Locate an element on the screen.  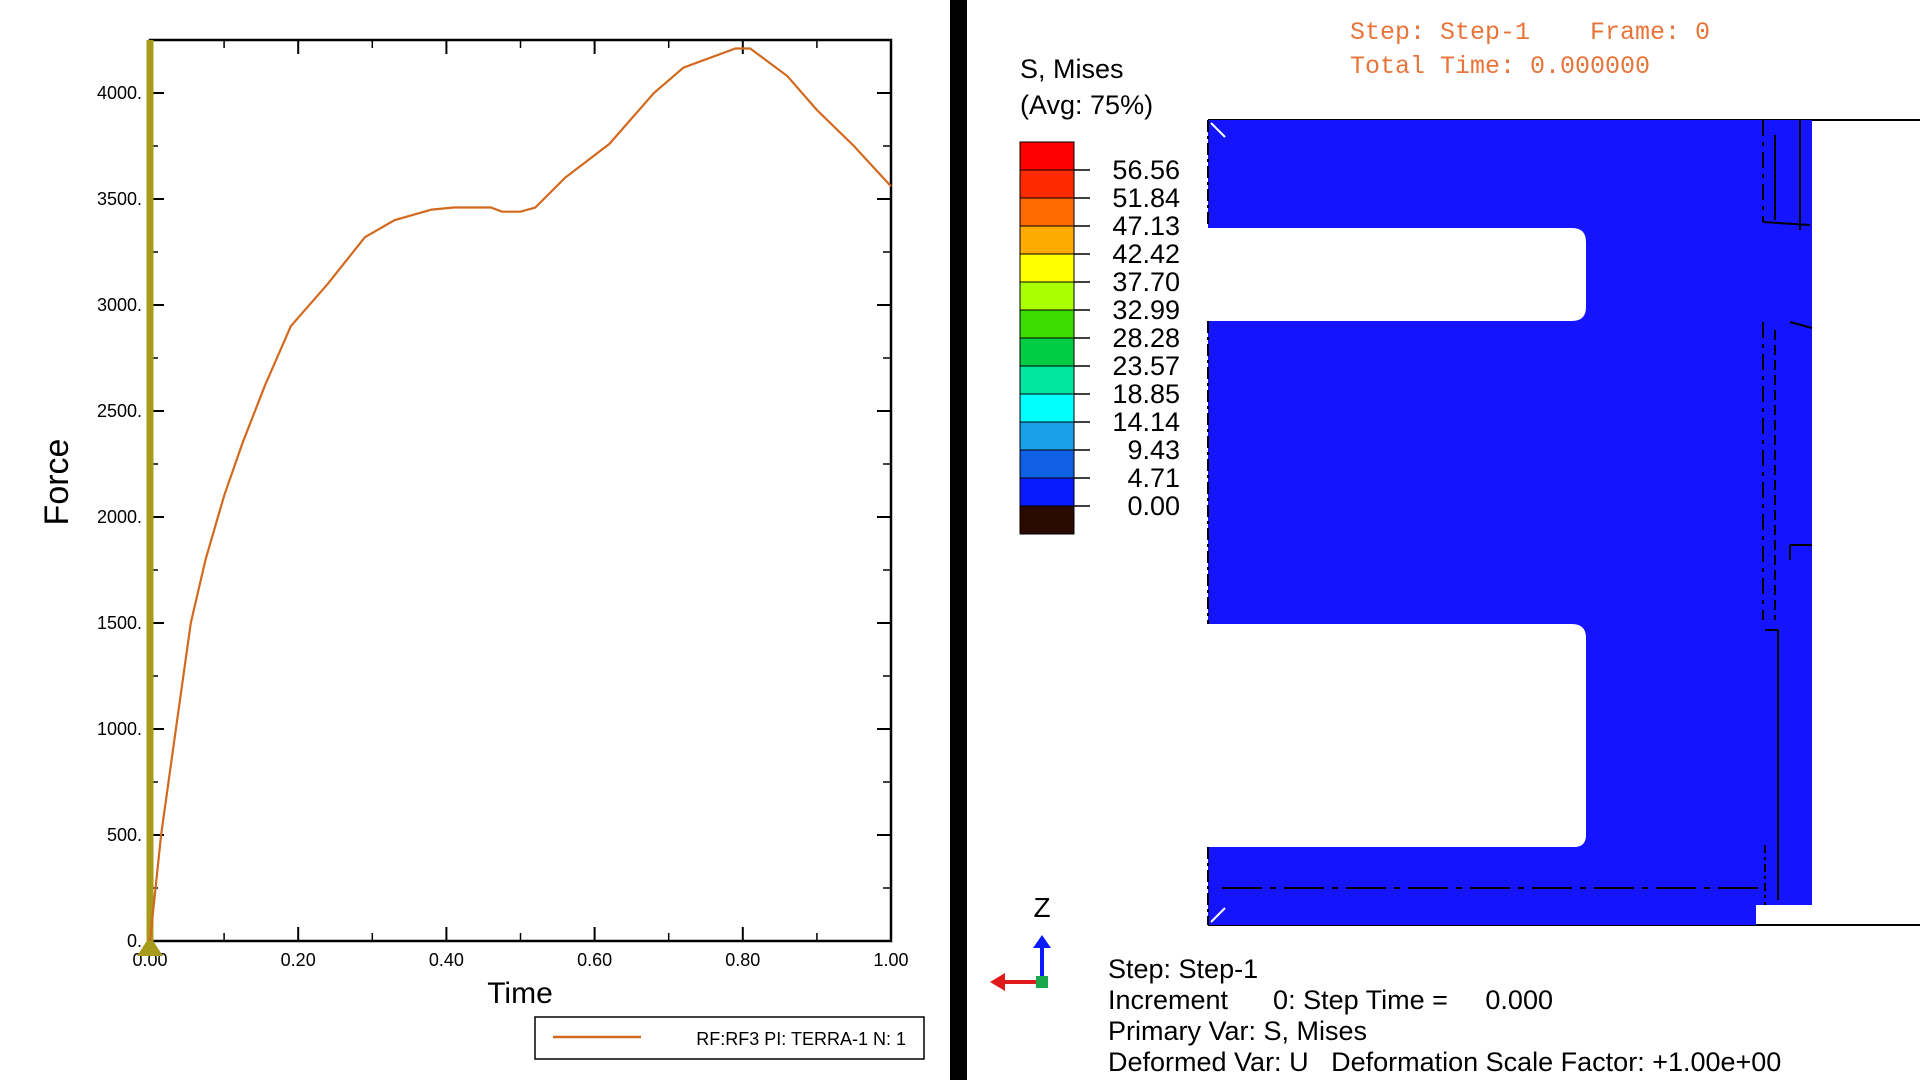
triad-origin is located at coordinates (1042, 982).